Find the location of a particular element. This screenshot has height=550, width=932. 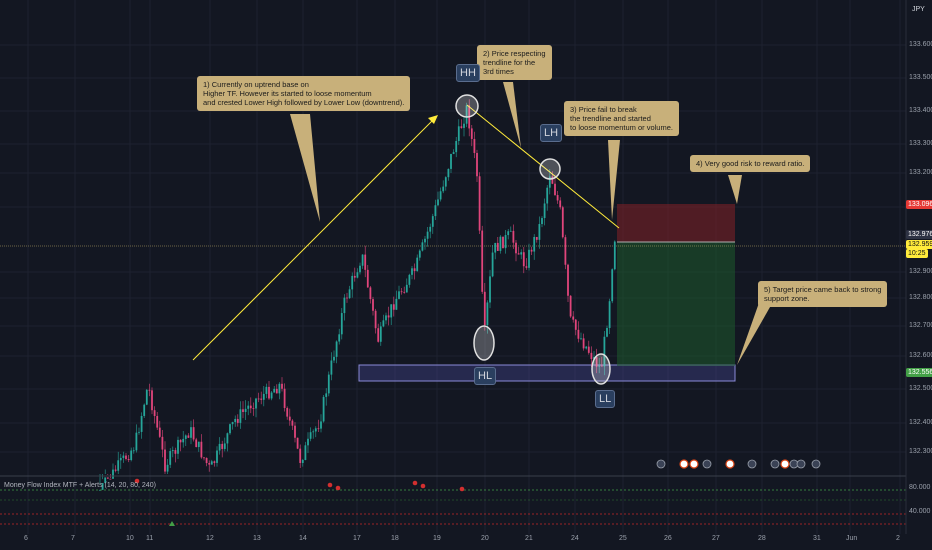

ll-circle is located at coordinates (601, 369).